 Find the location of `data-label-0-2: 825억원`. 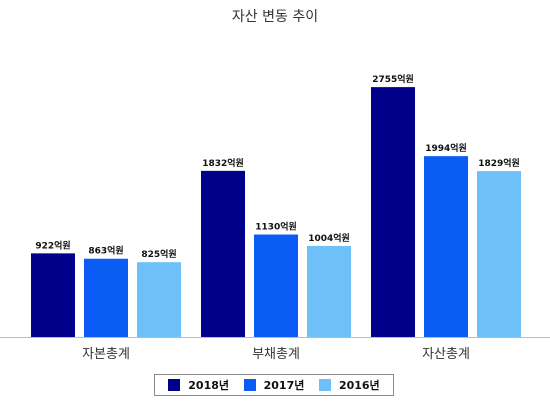

data-label-0-2: 825억원 is located at coordinates (158, 254).